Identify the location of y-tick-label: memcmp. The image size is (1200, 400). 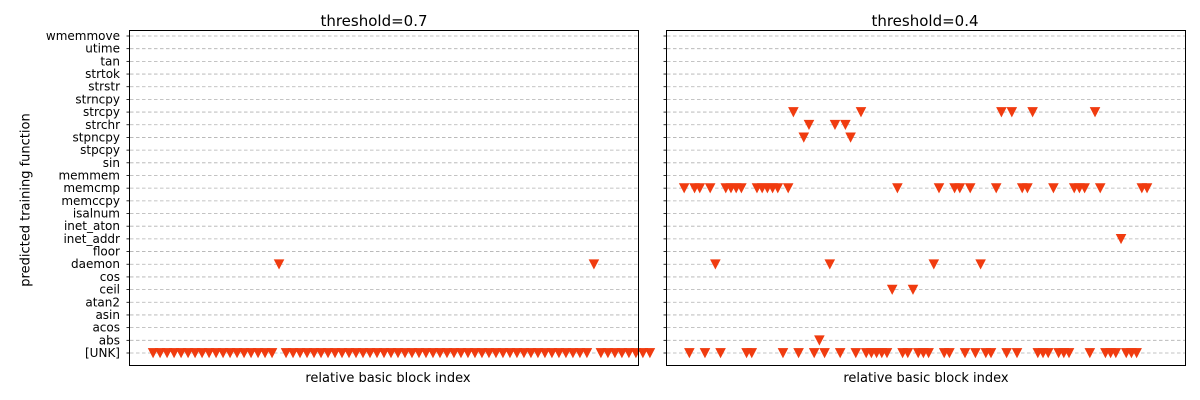
(91, 188).